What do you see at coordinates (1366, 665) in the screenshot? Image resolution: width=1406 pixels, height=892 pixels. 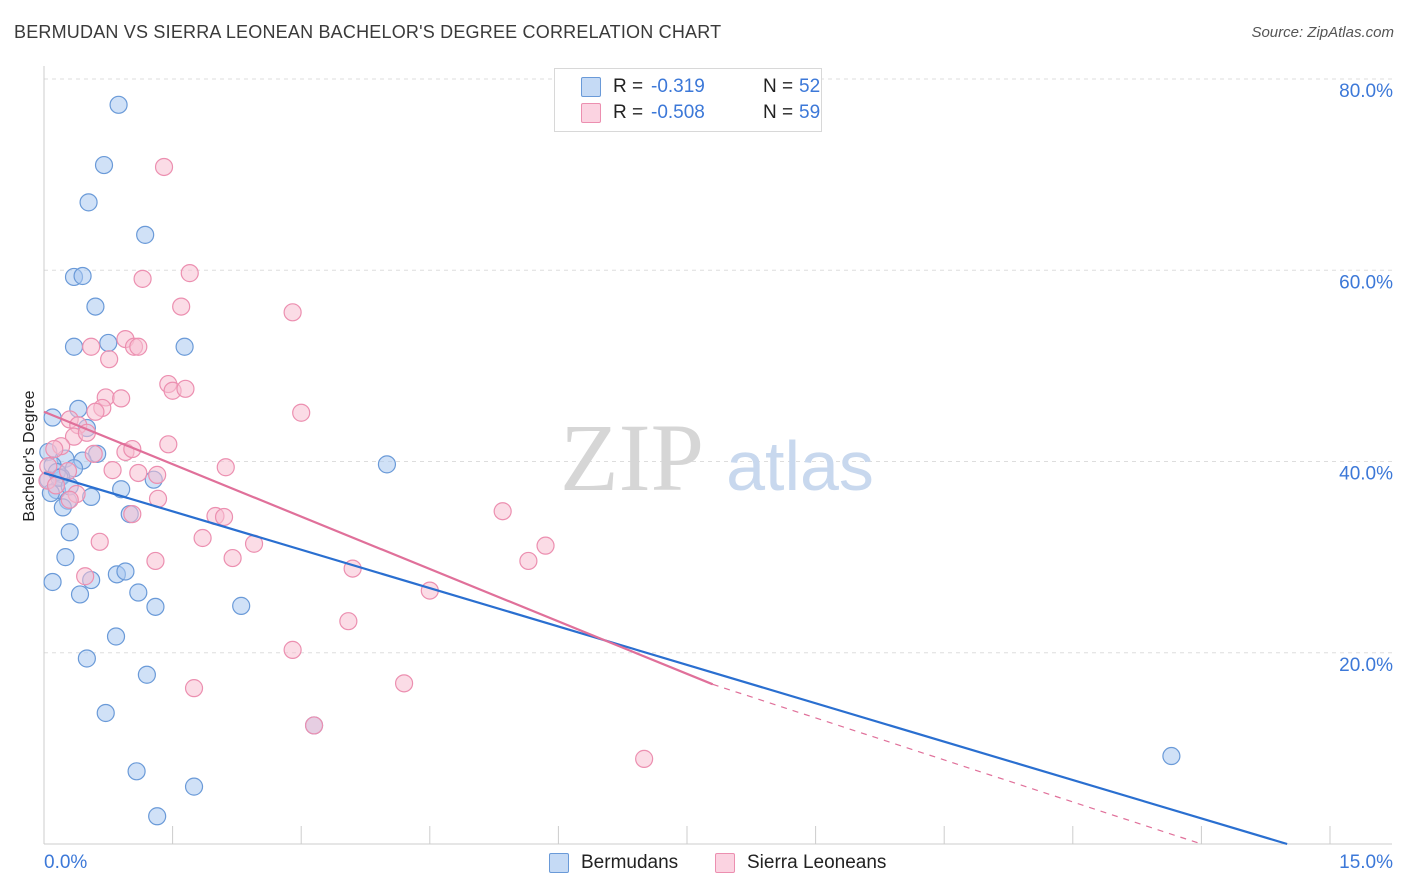 I see `y-tick-label: 20.0%` at bounding box center [1366, 665].